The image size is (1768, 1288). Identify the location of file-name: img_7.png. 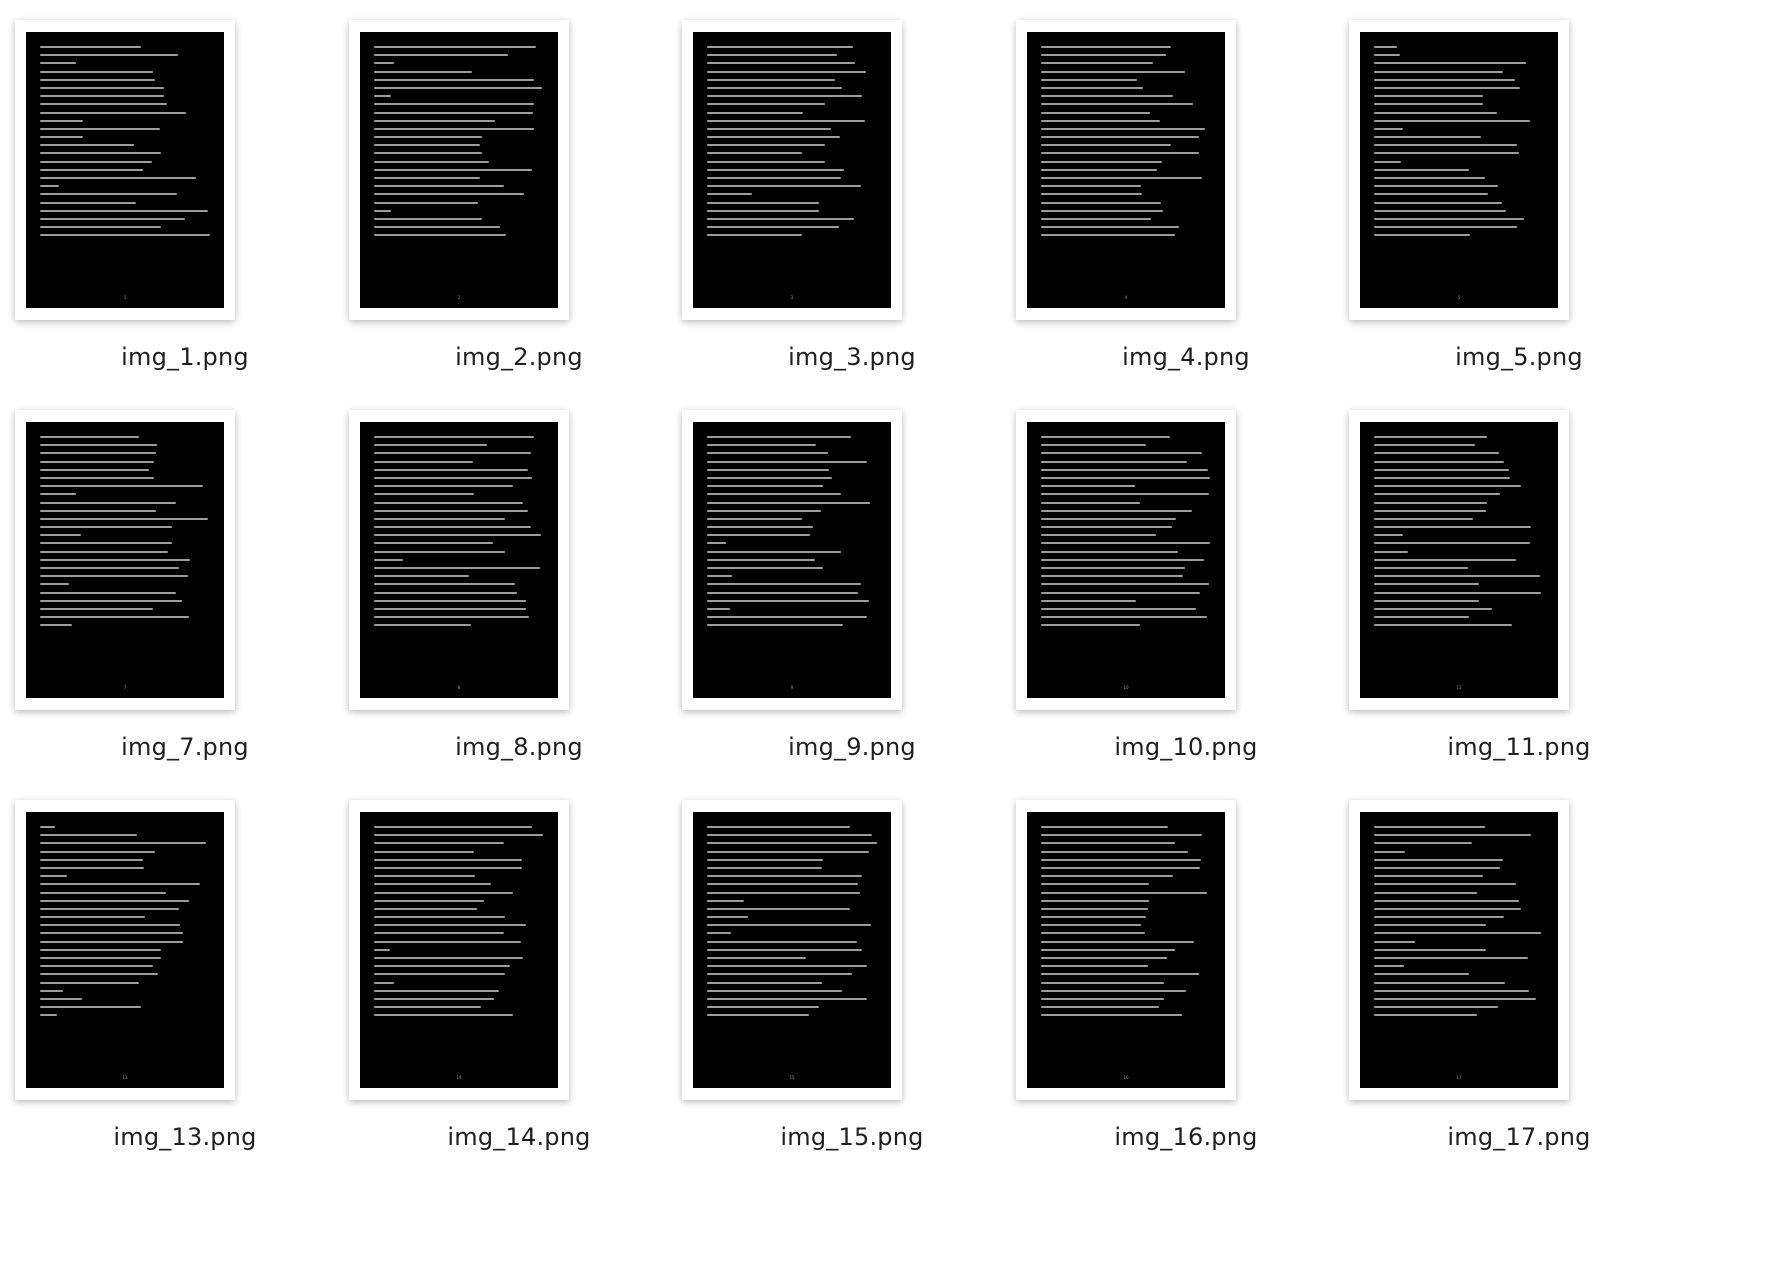
(185, 747).